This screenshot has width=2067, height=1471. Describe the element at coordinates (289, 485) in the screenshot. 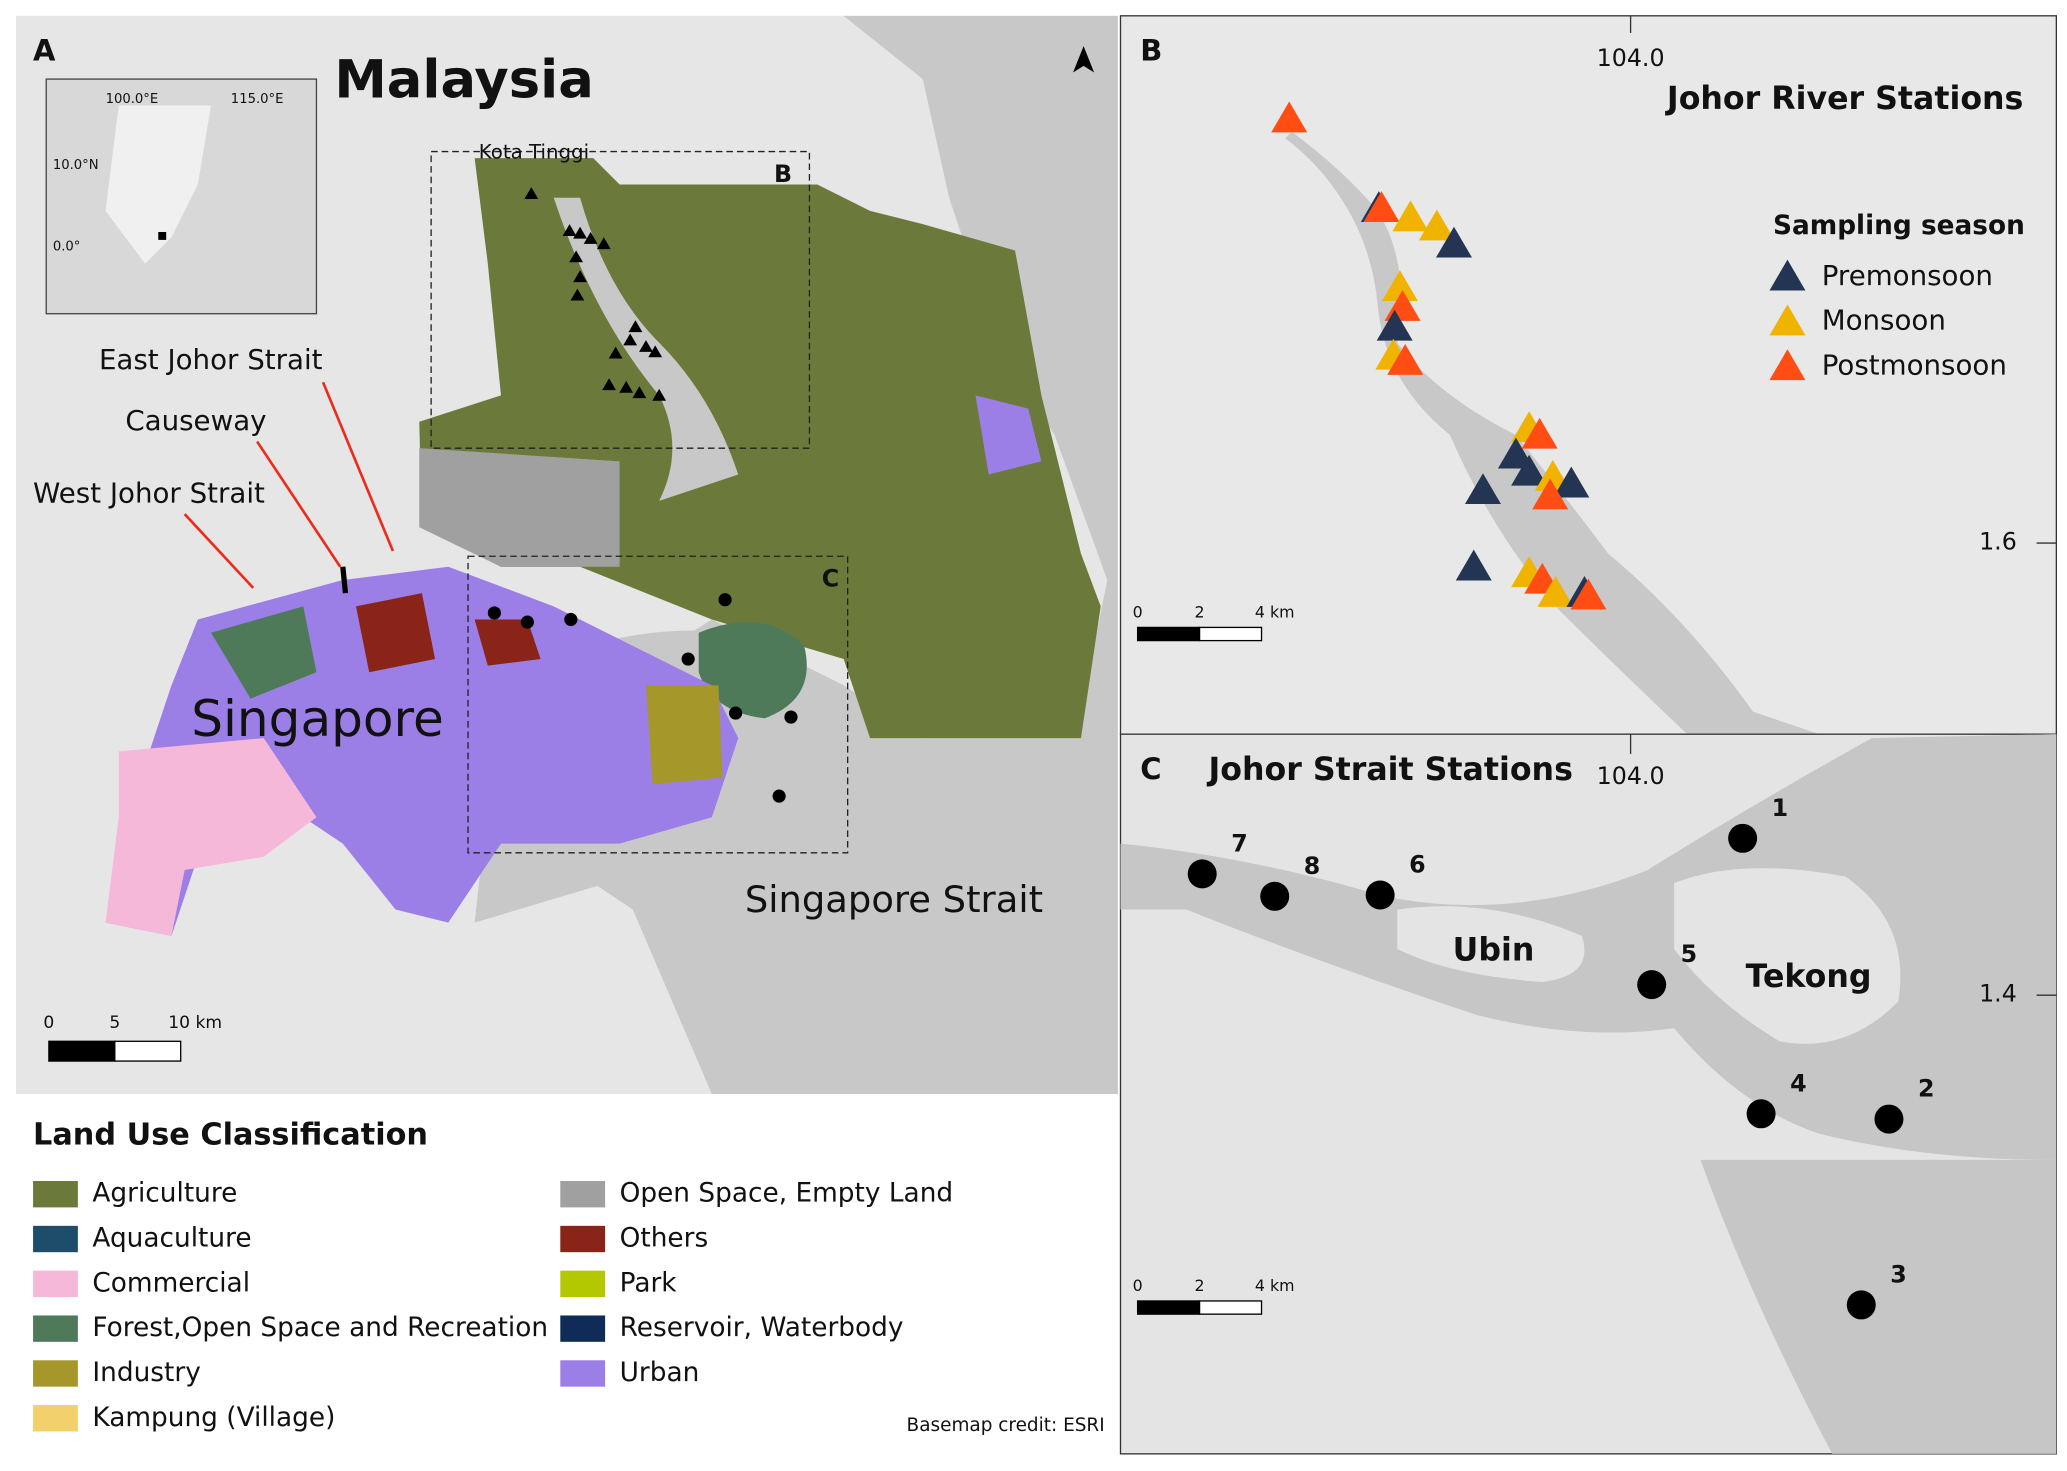

I see `strait-arrows` at that location.